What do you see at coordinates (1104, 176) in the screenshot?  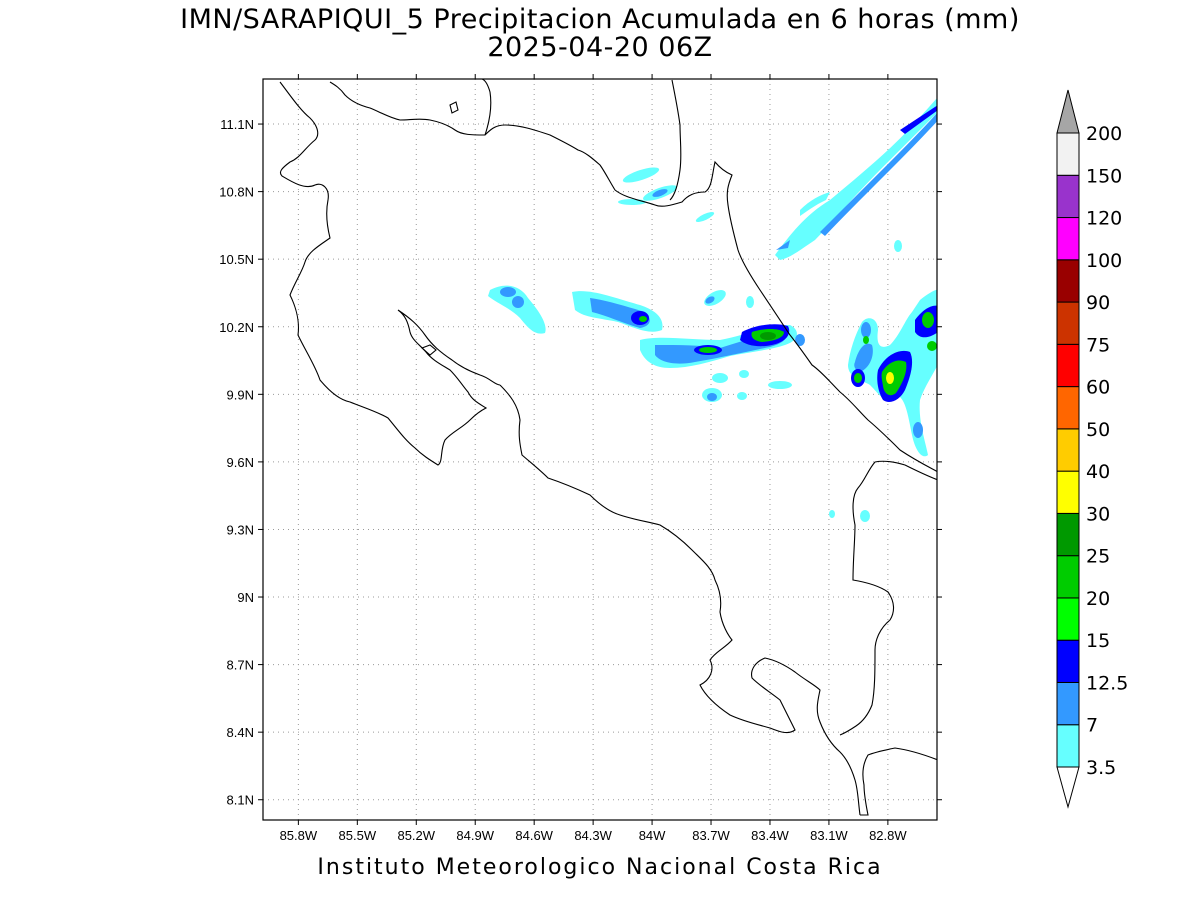 I see `colorbar-label: 150` at bounding box center [1104, 176].